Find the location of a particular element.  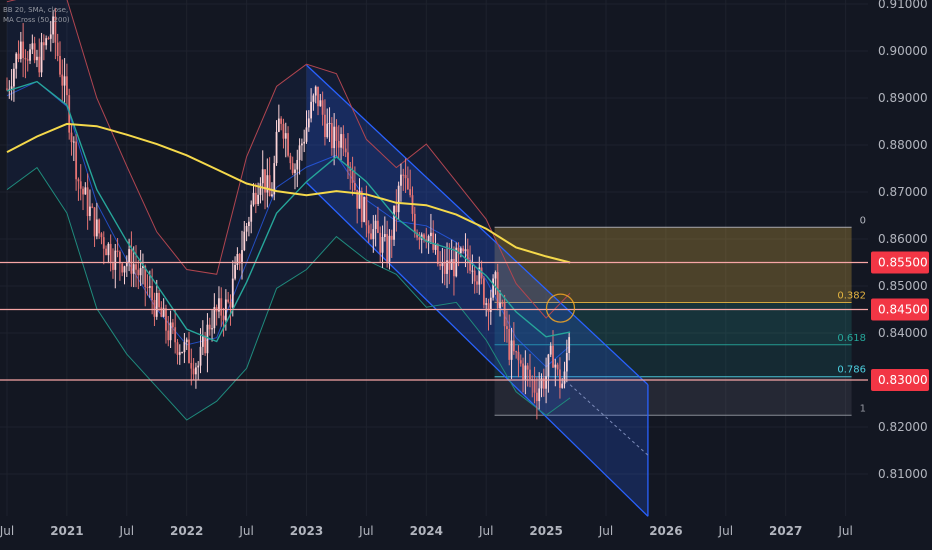

fibonacci-retracement: 0 0.382 0.618 0.786 1 is located at coordinates (680, 315).